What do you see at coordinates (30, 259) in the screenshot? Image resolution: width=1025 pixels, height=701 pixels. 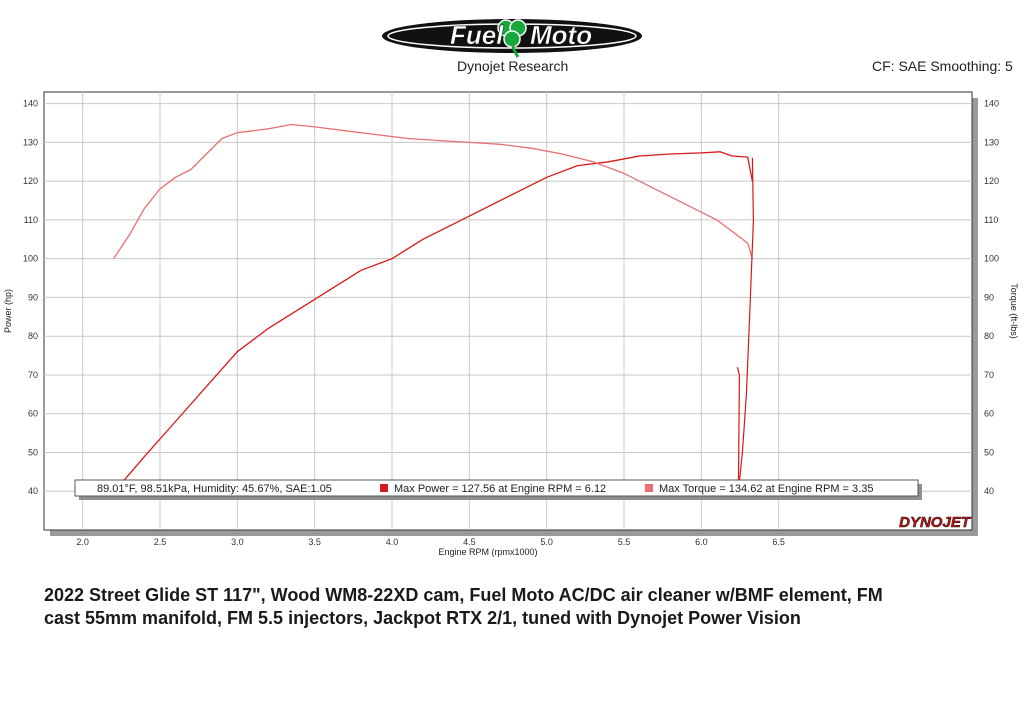 I see `y-tick-label-left: 100` at bounding box center [30, 259].